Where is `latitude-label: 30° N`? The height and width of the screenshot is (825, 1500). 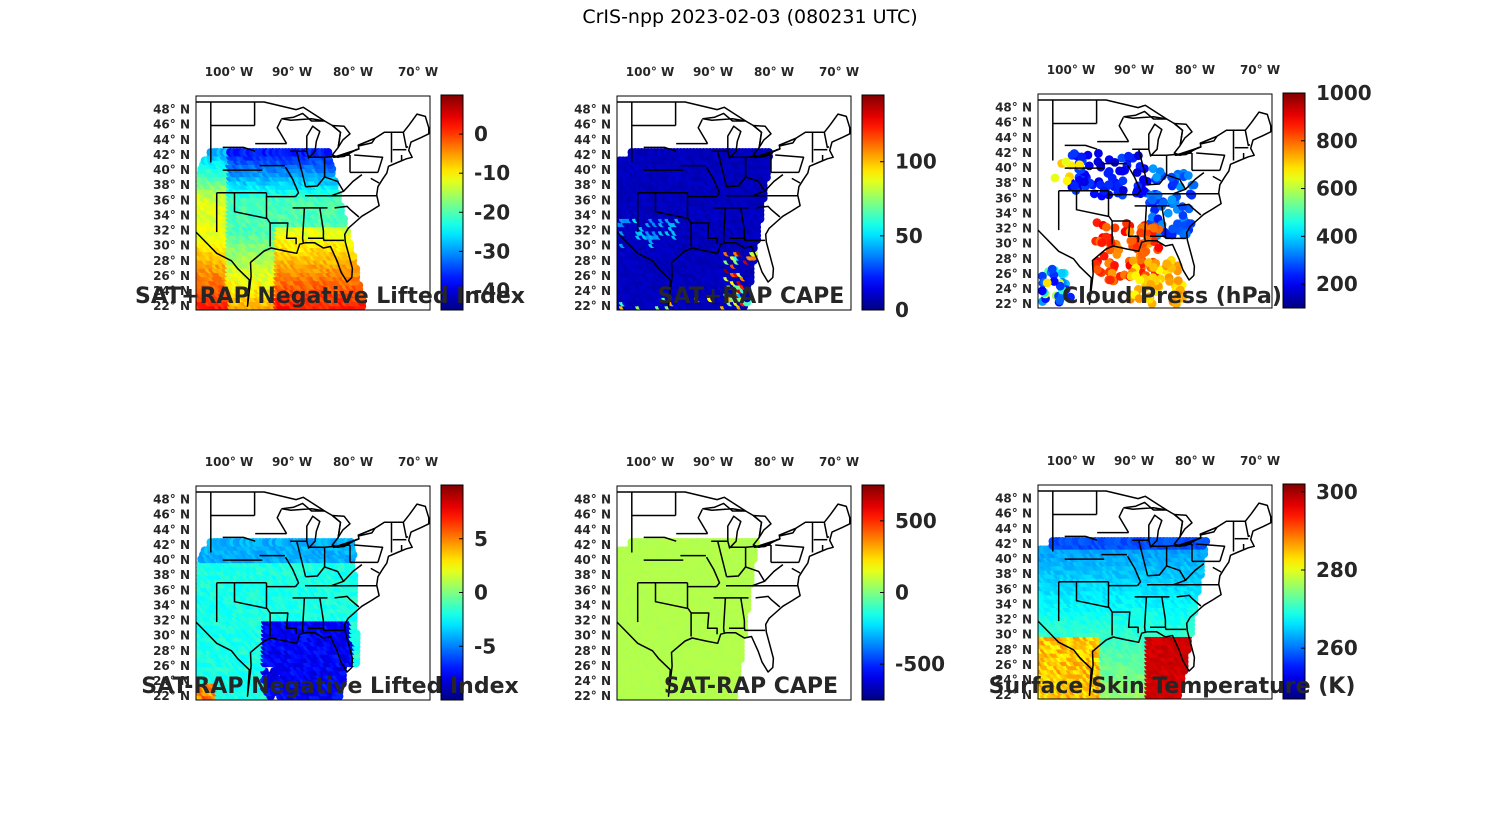 latitude-label: 30° N is located at coordinates (1013, 244).